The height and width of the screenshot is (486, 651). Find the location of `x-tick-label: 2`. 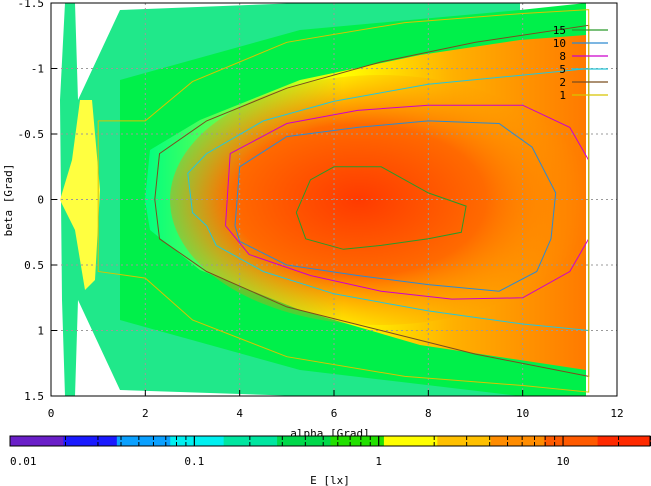

x-tick-label: 2 is located at coordinates (145, 413).